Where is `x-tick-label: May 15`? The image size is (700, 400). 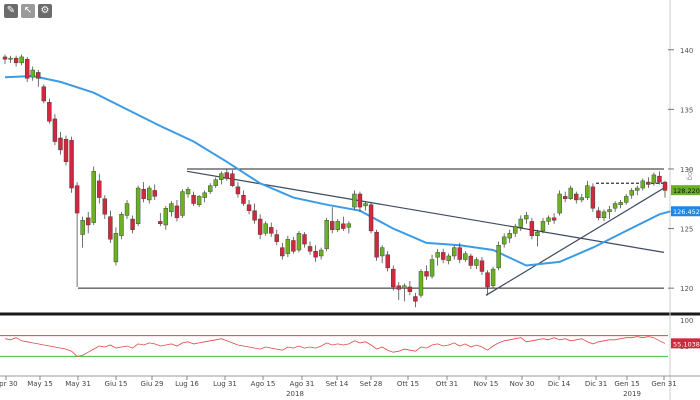
x-tick-label: May 15 is located at coordinates (40, 384).